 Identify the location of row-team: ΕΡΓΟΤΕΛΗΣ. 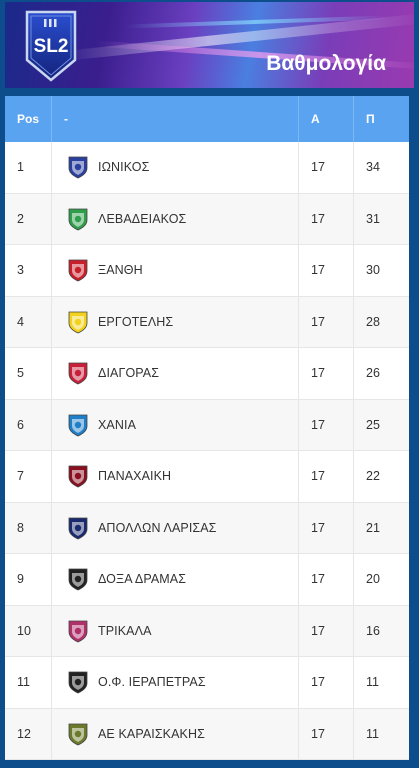
(175, 321).